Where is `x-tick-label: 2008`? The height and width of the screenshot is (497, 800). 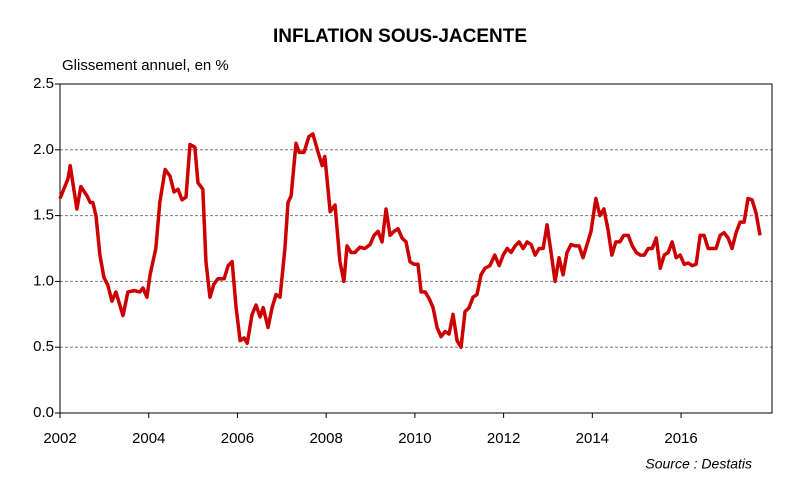
x-tick-label: 2008 is located at coordinates (325, 438).